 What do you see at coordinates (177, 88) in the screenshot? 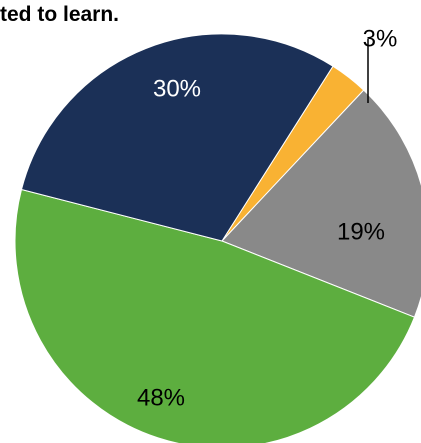
I see `slice-label-30pct: 30%` at bounding box center [177, 88].